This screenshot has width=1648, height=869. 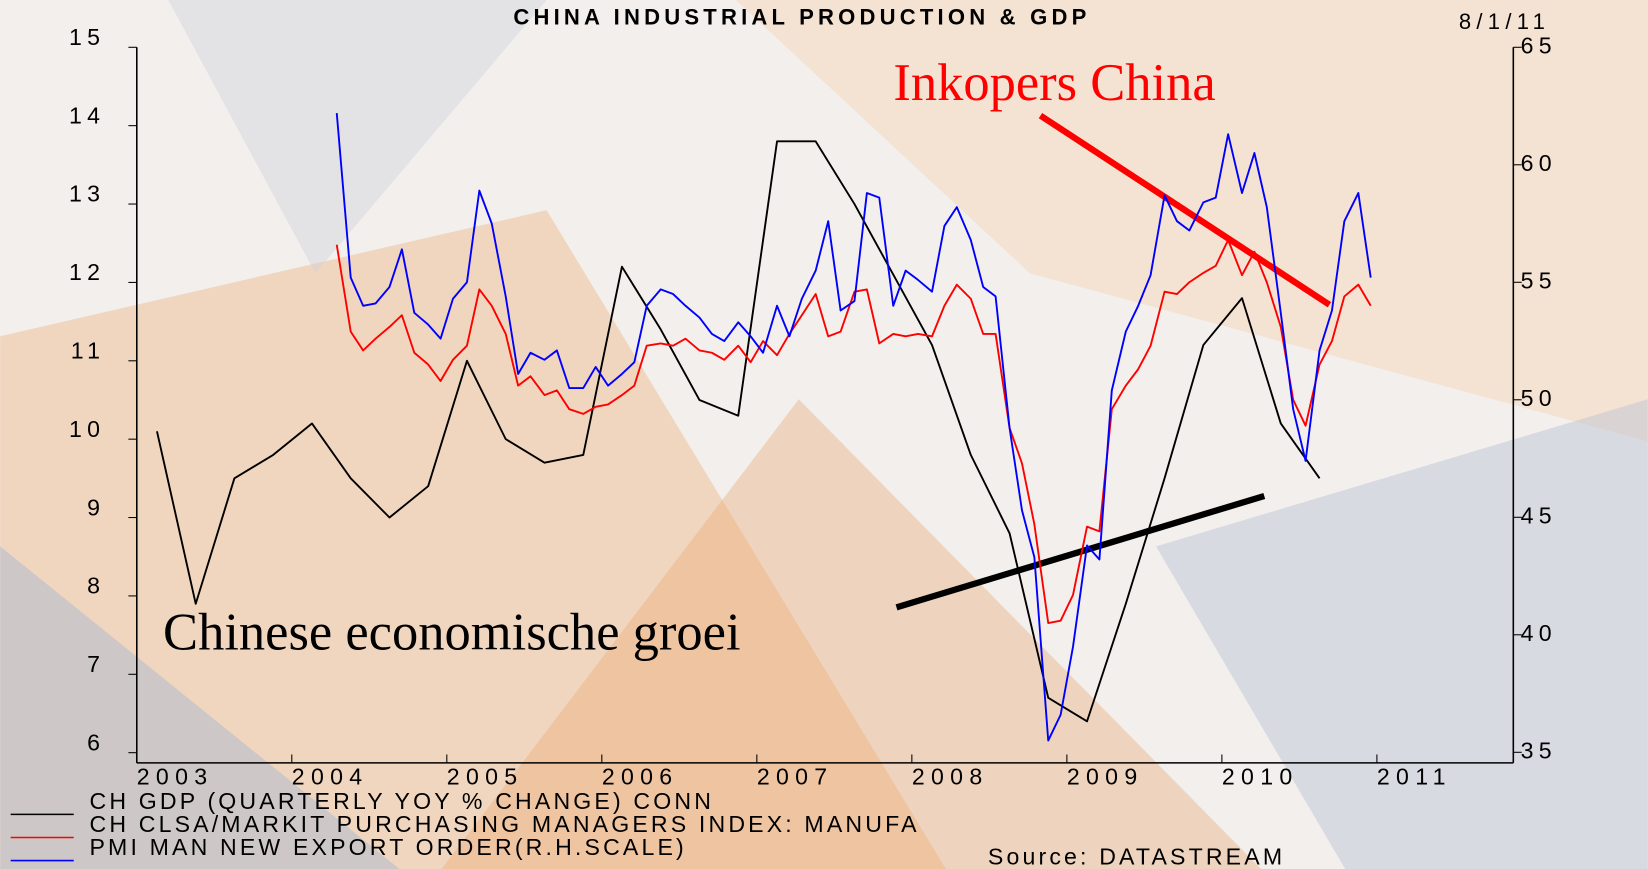 I want to click on x-tick-label: 2006, so click(x=640, y=777).